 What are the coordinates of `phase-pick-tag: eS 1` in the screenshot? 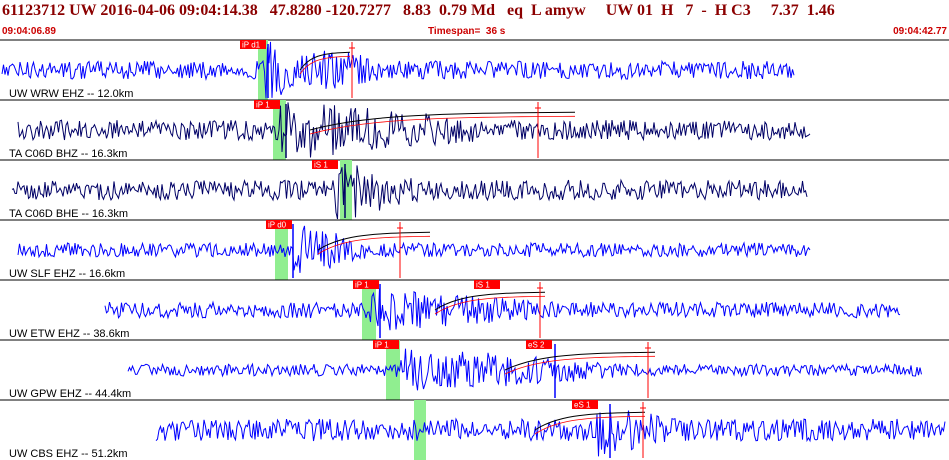 It's located at (585, 405).